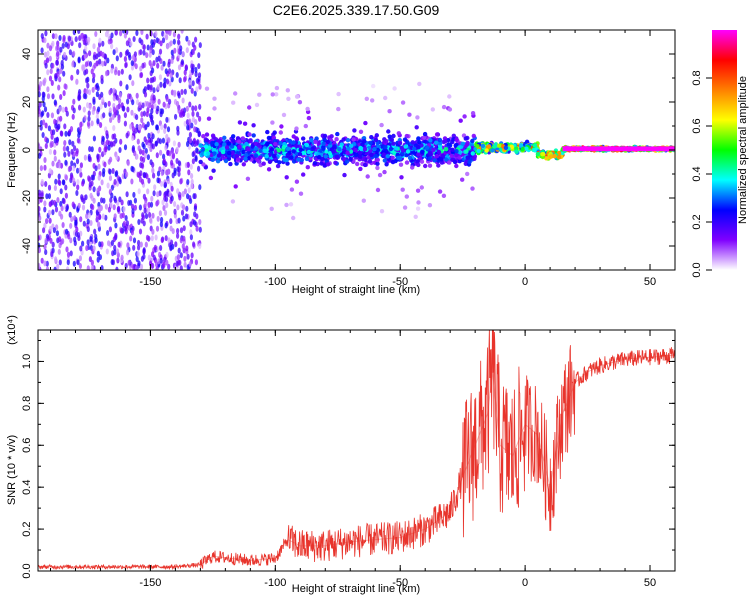  I want to click on colorbar-tick-label: 0.4, so click(697, 173).